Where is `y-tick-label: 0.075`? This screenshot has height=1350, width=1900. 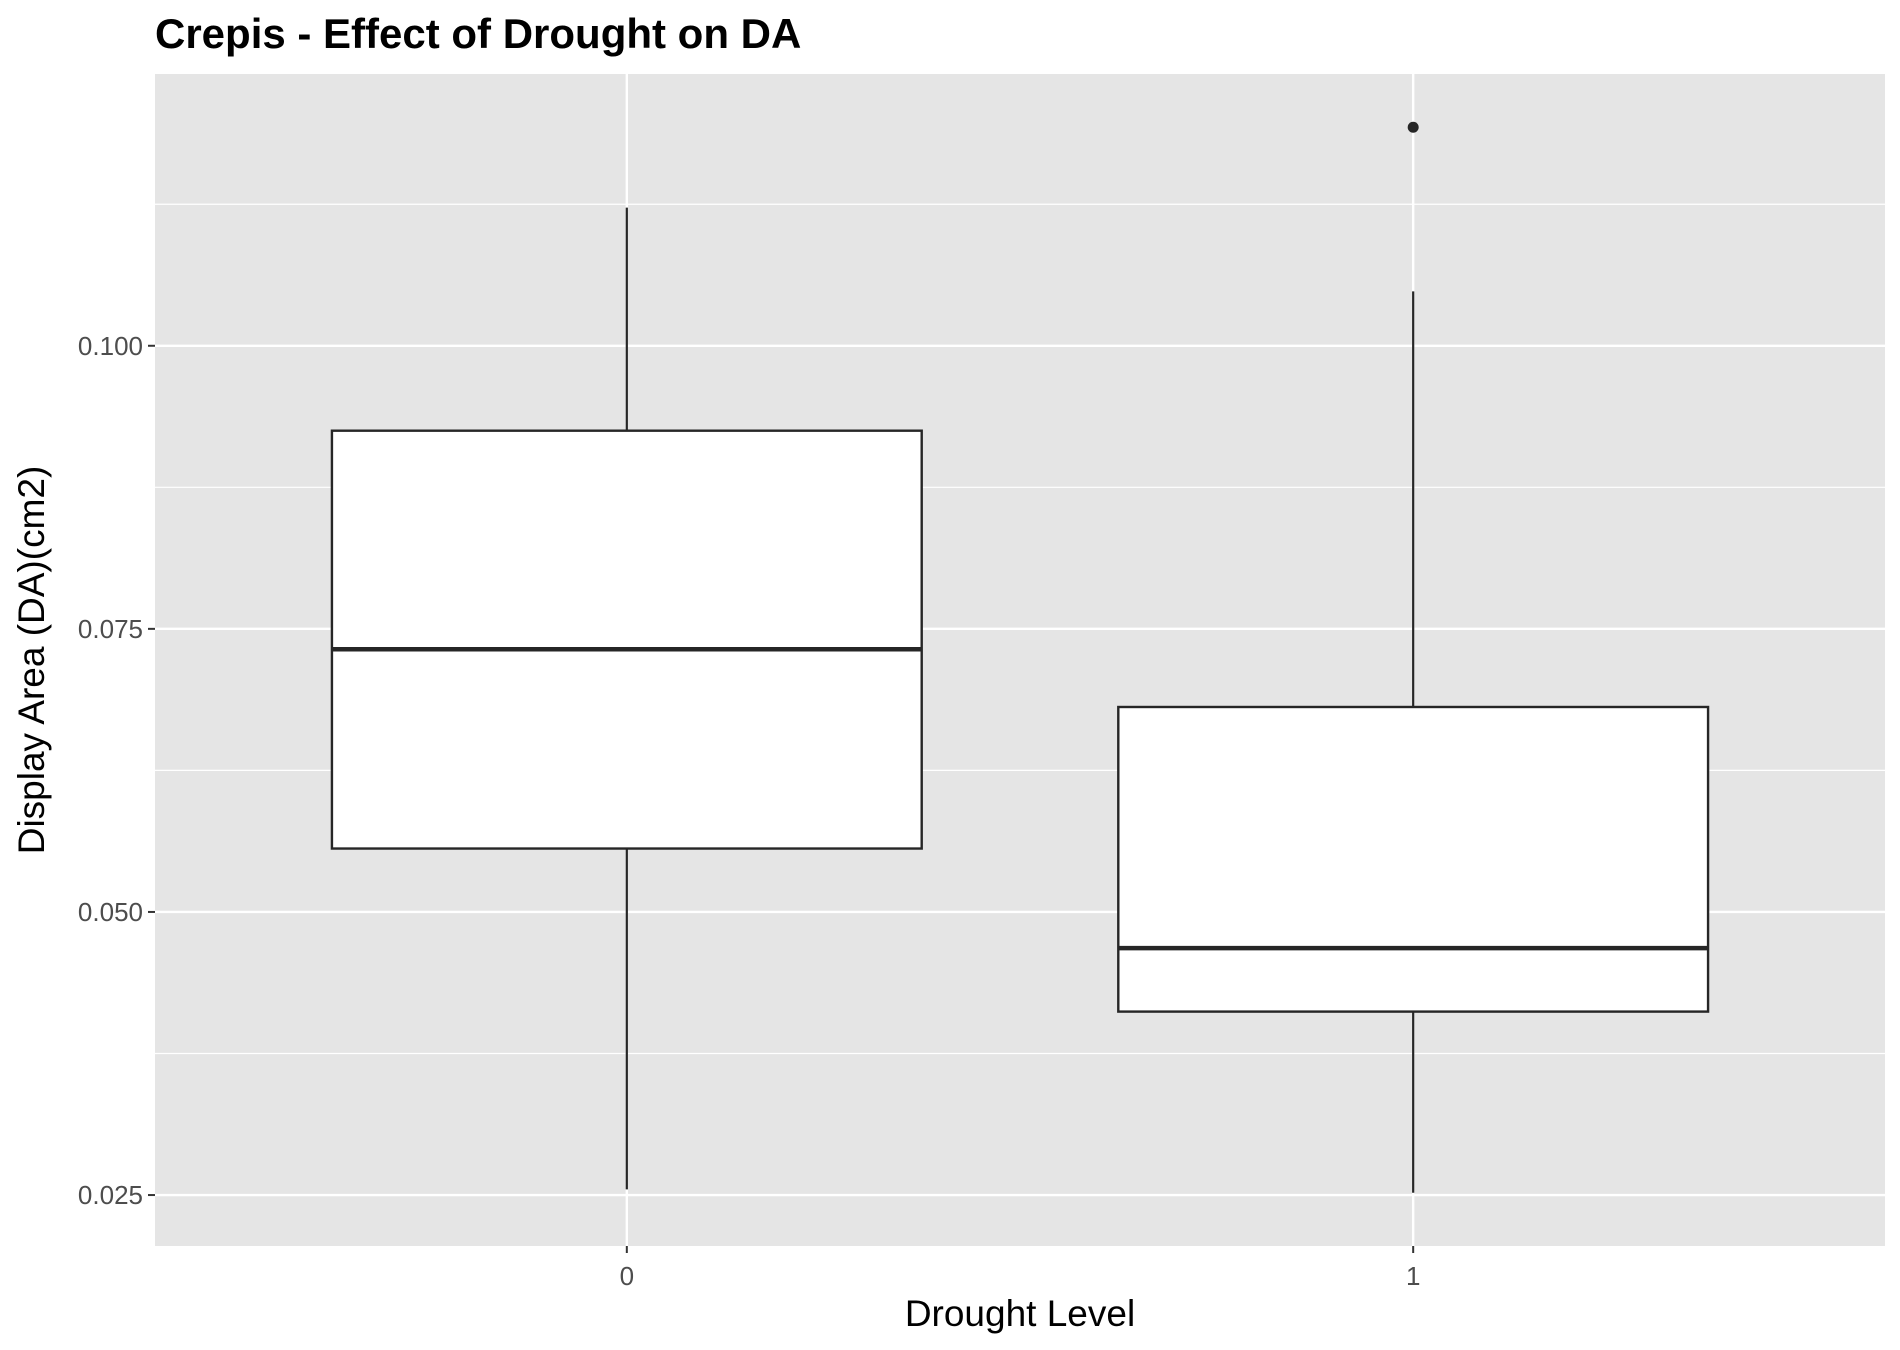
y-tick-label: 0.075 is located at coordinates (110, 629).